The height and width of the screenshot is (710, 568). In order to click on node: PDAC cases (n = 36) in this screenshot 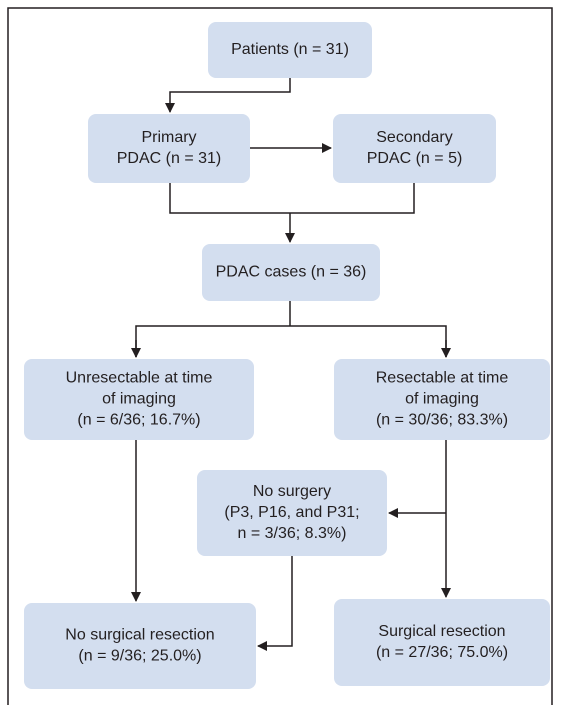, I will do `click(291, 272)`.